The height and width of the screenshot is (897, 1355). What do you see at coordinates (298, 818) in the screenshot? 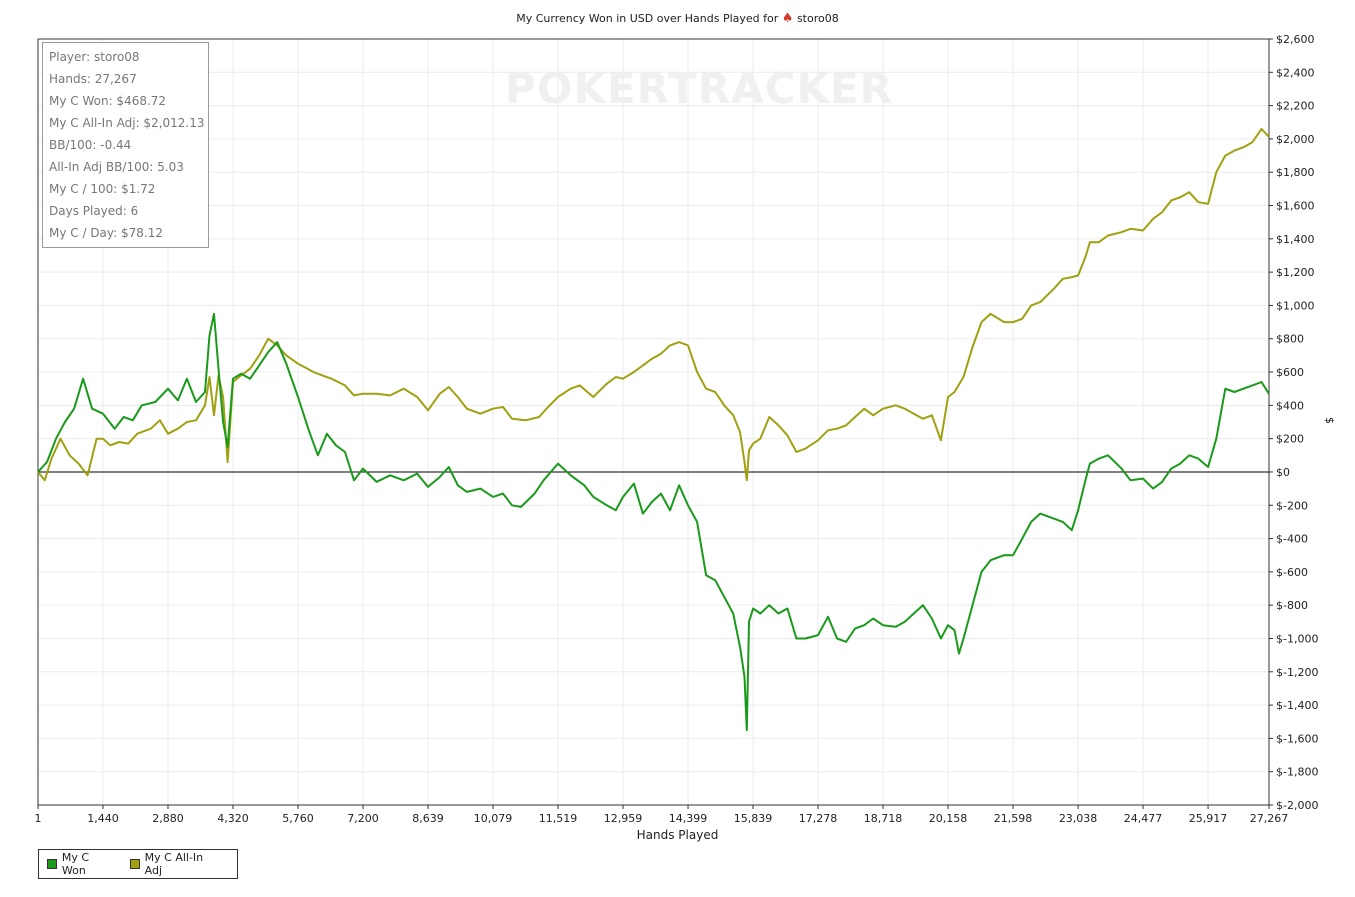
I see `x-tick-label: 5,760` at bounding box center [298, 818].